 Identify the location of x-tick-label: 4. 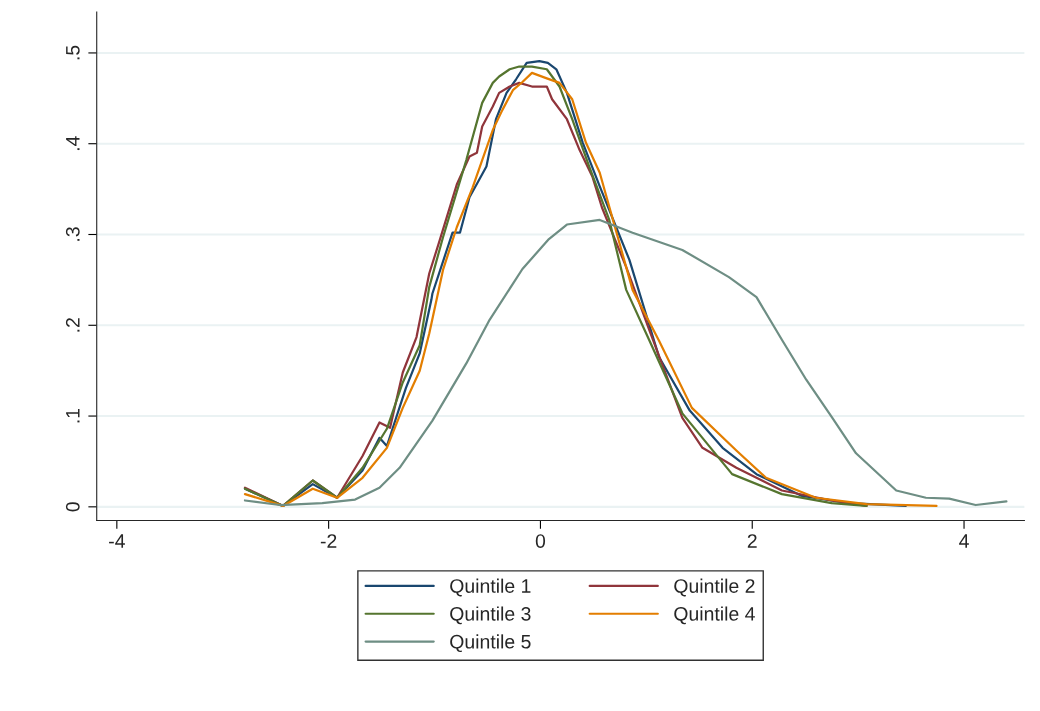
(964, 541).